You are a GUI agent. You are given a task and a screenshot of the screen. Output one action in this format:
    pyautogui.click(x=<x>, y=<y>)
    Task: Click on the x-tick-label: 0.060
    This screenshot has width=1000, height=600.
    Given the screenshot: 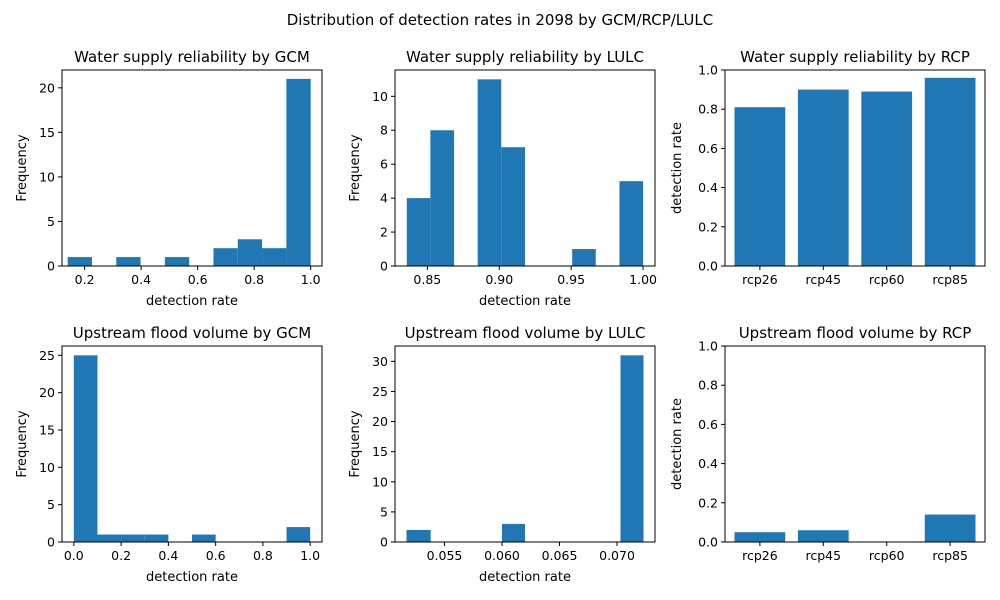 What is the action you would take?
    pyautogui.click(x=502, y=555)
    